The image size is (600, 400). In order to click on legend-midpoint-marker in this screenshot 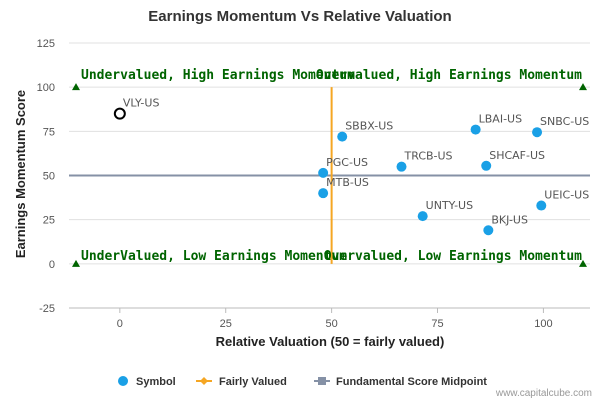, I will do `click(322, 381)`.